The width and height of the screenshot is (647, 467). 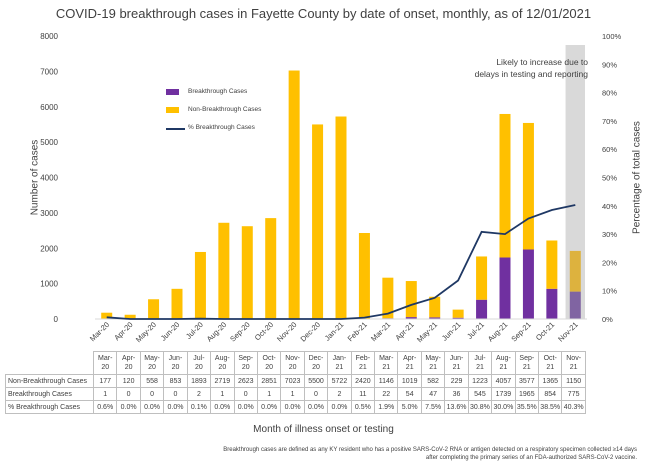 What do you see at coordinates (49, 213) in the screenshot?
I see `y-tick-label: 3000` at bounding box center [49, 213].